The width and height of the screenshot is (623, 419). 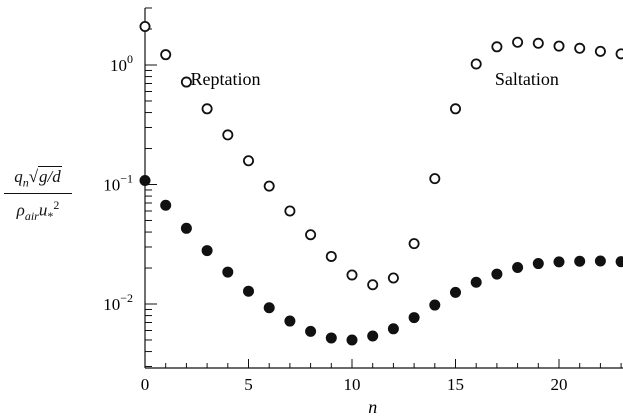 I want to click on x-tick-label: 5, so click(x=248, y=384).